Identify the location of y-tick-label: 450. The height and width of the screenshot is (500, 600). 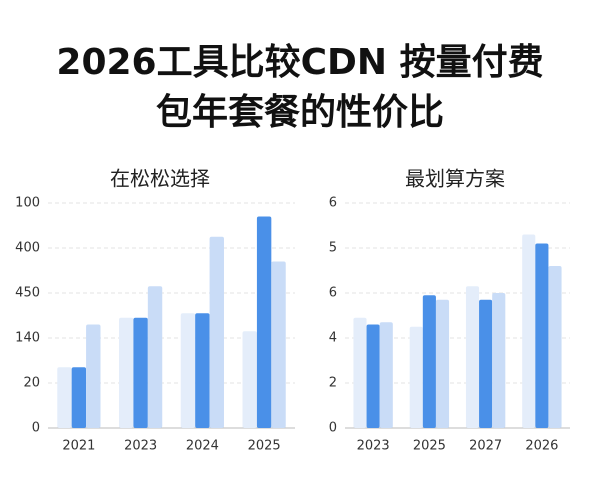
(27, 293).